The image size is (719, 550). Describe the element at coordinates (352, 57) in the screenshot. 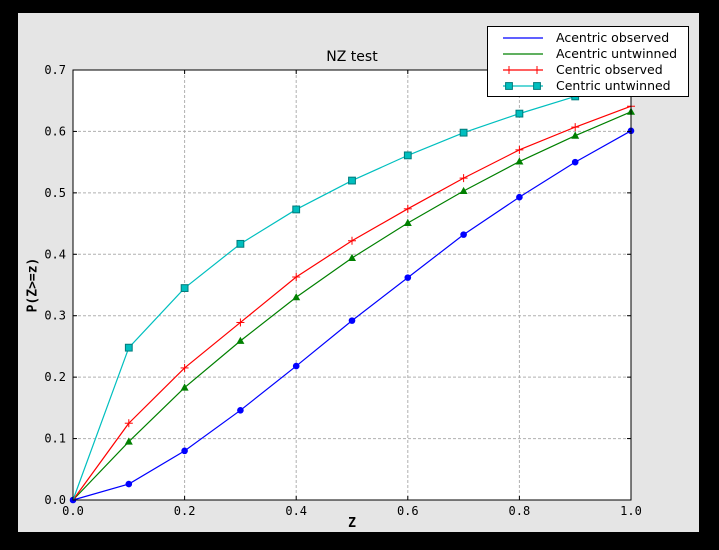

I see `chart-title: NZ test` at that location.